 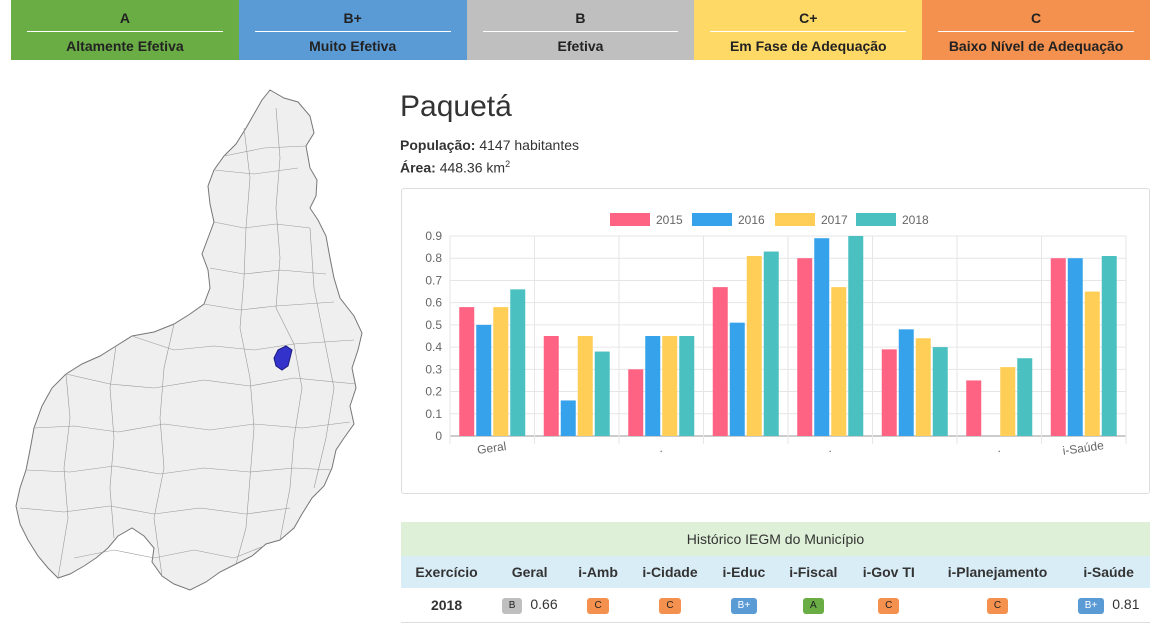 I want to click on grade-letter: C, so click(x=1036, y=18).